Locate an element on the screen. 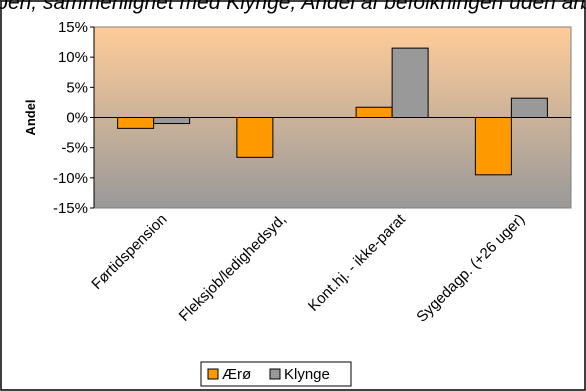 The image size is (586, 391). bar-klynge-sygedagp-26-uger is located at coordinates (529, 108).